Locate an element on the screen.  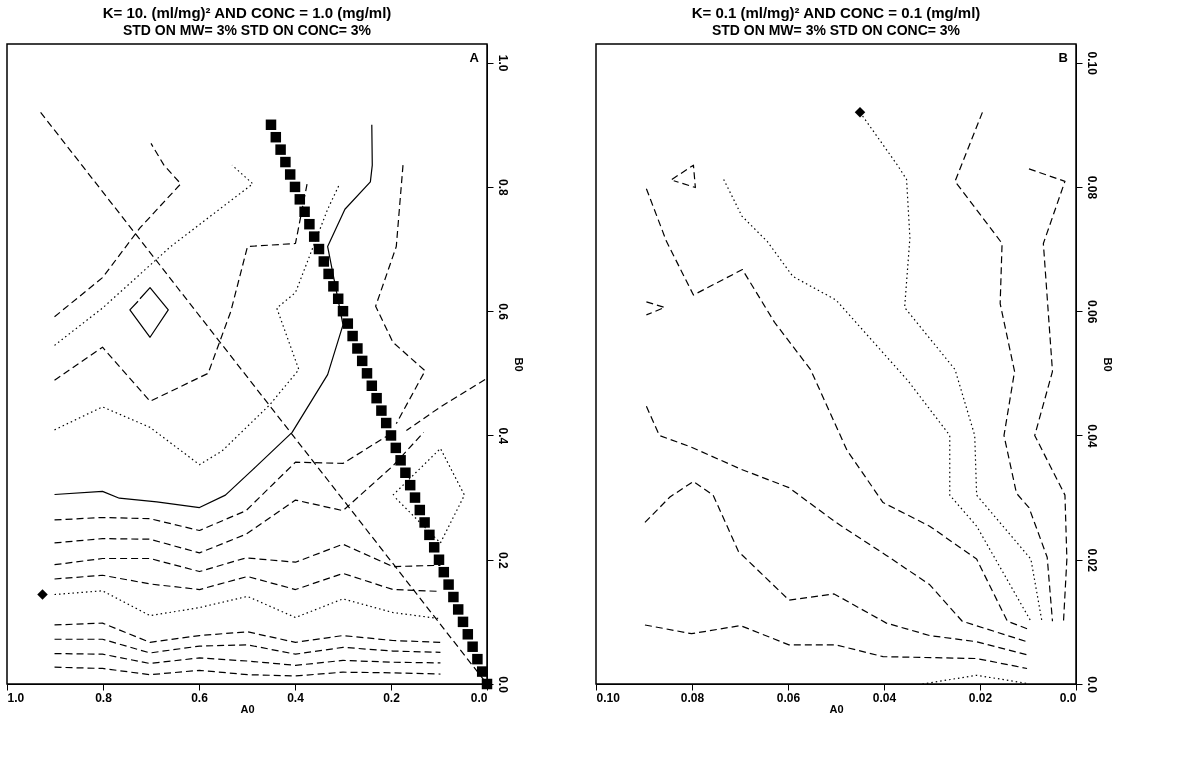
x-tick-label: 0.2 is located at coordinates (392, 697).